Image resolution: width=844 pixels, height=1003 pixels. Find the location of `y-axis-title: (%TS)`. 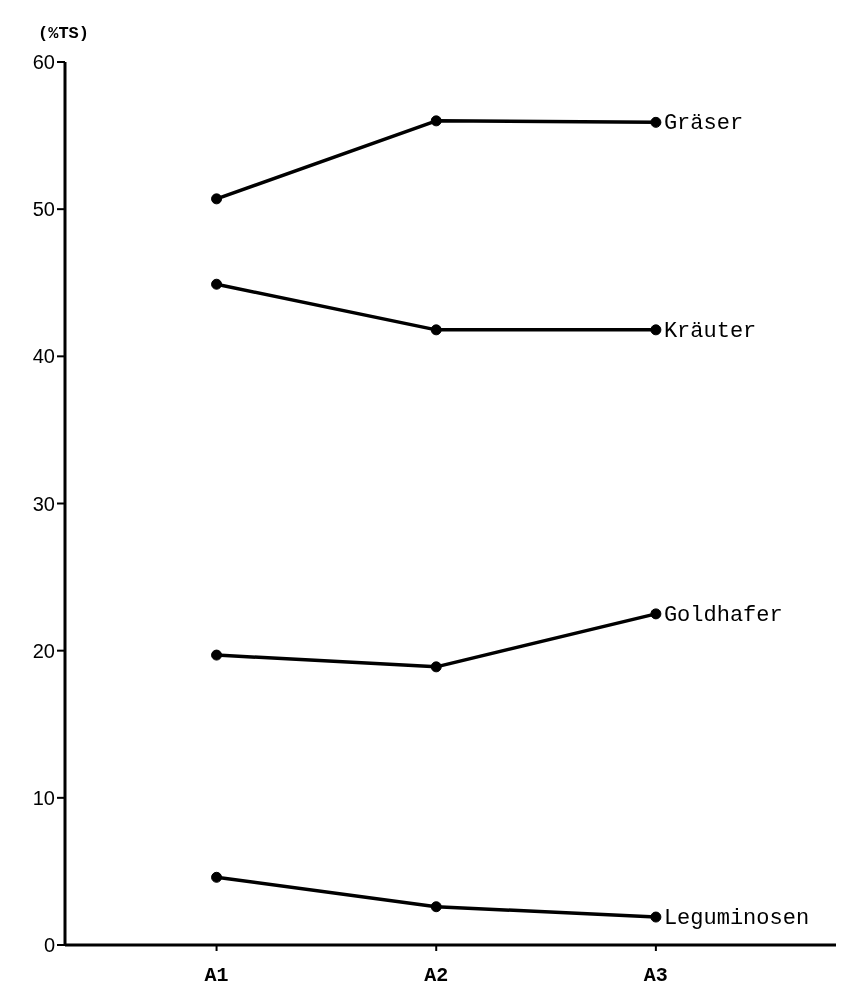

y-axis-title: (%TS) is located at coordinates (64, 33).